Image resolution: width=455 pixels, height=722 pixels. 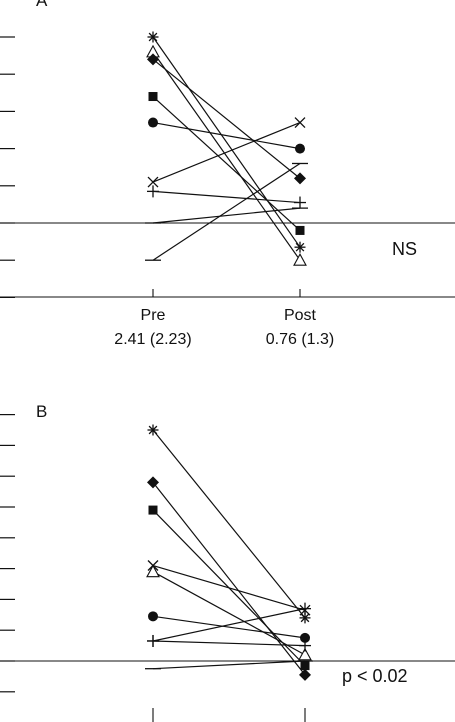 What do you see at coordinates (153, 482) in the screenshot?
I see `series-2-pre-point` at bounding box center [153, 482].